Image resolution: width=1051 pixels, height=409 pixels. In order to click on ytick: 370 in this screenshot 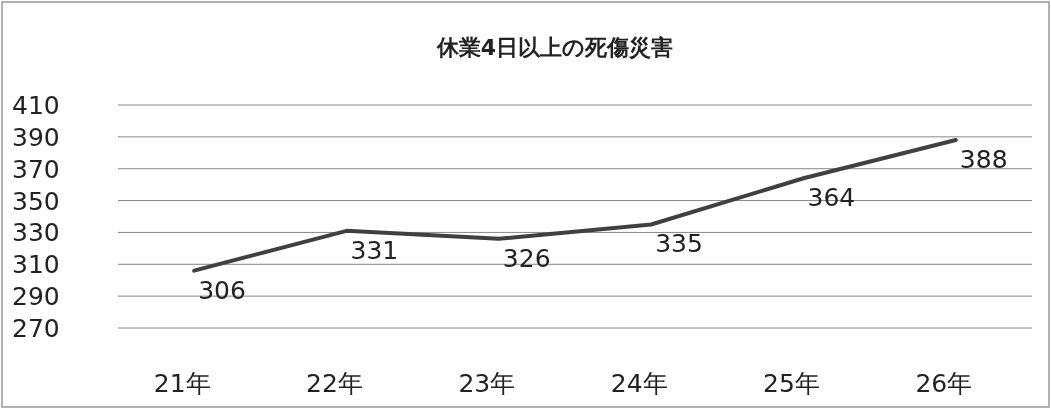, I will do `click(36, 169)`.